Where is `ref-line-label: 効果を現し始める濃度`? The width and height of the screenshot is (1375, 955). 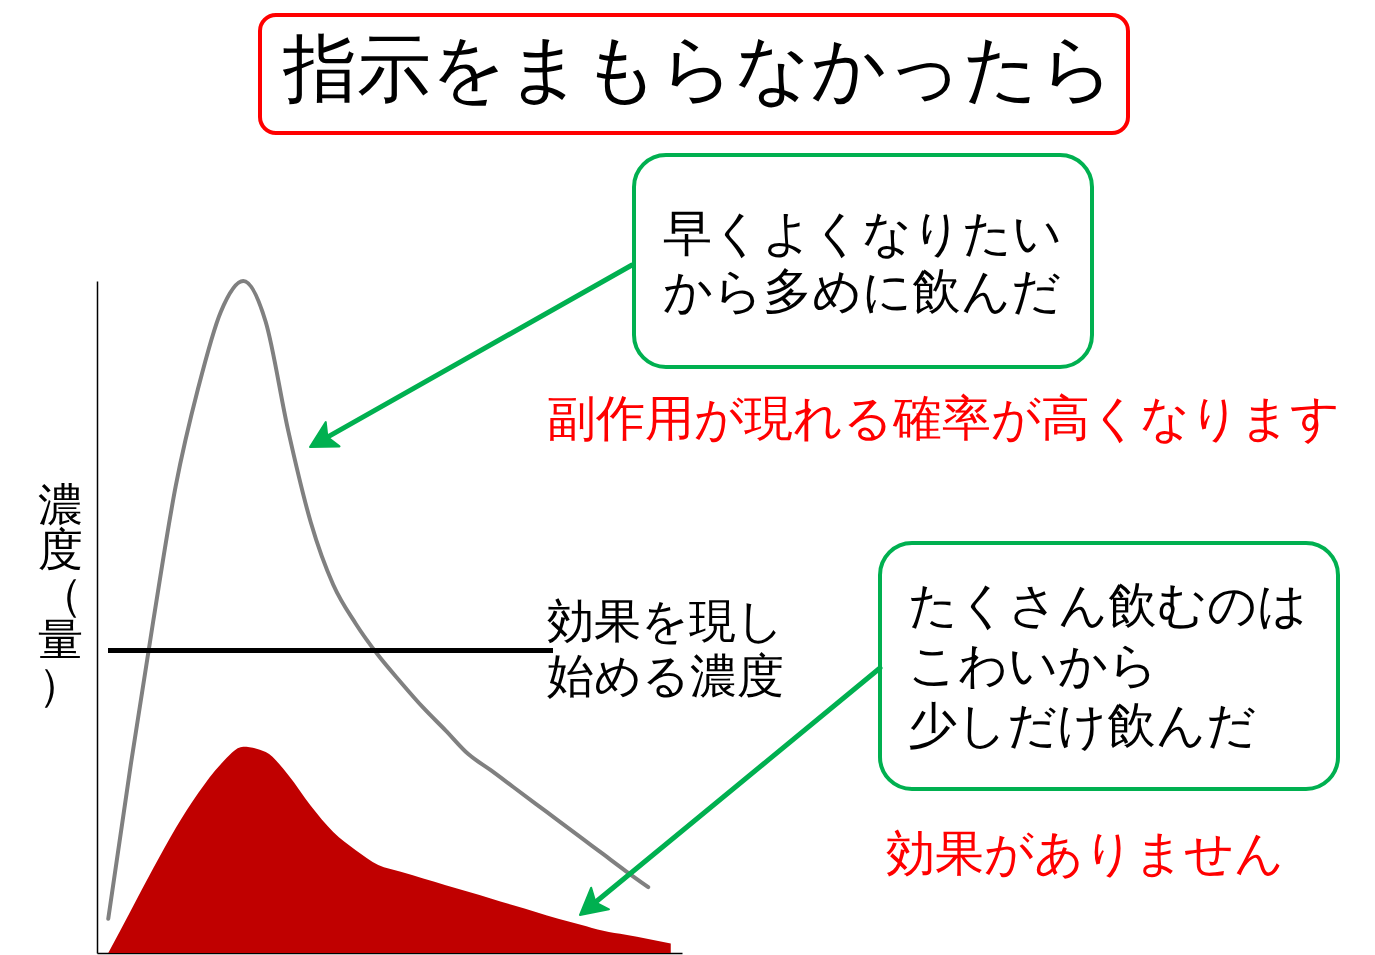 ref-line-label: 効果を現し始める濃度 is located at coordinates (665, 648).